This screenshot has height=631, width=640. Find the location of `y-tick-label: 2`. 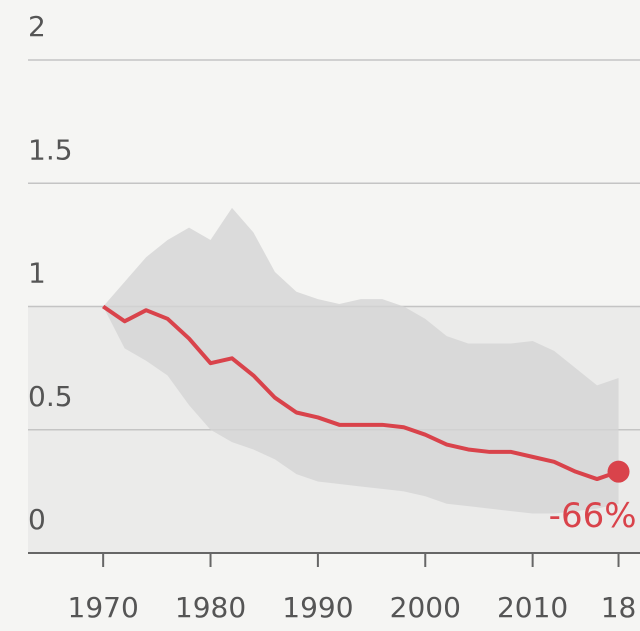

y-tick-label: 2 is located at coordinates (37, 26).